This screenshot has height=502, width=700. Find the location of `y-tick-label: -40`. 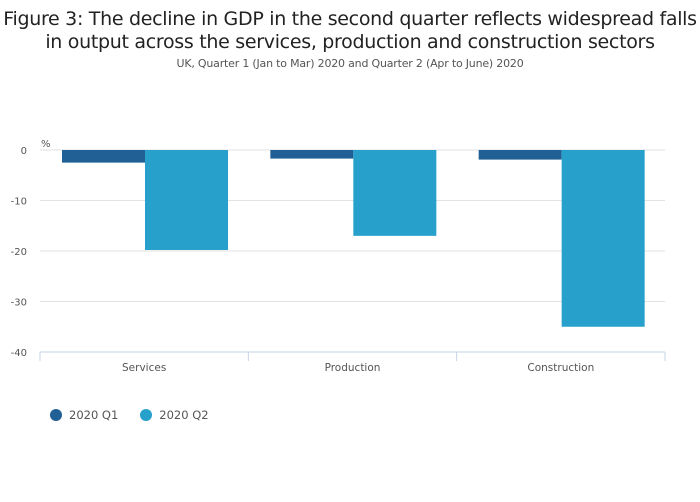

y-tick-label: -40 is located at coordinates (19, 353).